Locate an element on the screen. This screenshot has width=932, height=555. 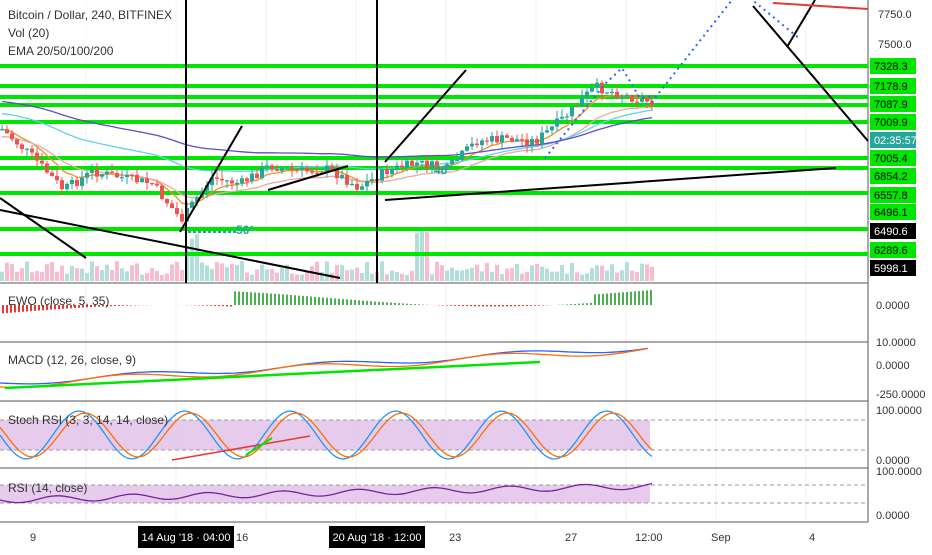
macd-axis-zero: 0.0000 is located at coordinates (893, 366).